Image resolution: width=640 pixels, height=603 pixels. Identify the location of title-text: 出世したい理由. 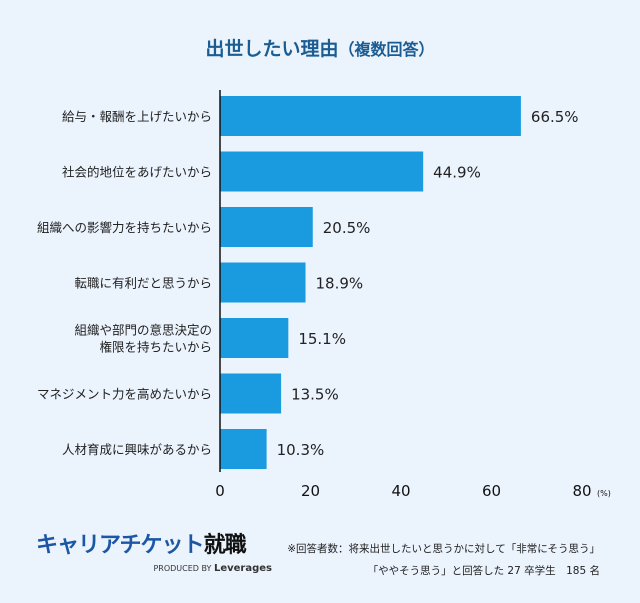
(272, 49).